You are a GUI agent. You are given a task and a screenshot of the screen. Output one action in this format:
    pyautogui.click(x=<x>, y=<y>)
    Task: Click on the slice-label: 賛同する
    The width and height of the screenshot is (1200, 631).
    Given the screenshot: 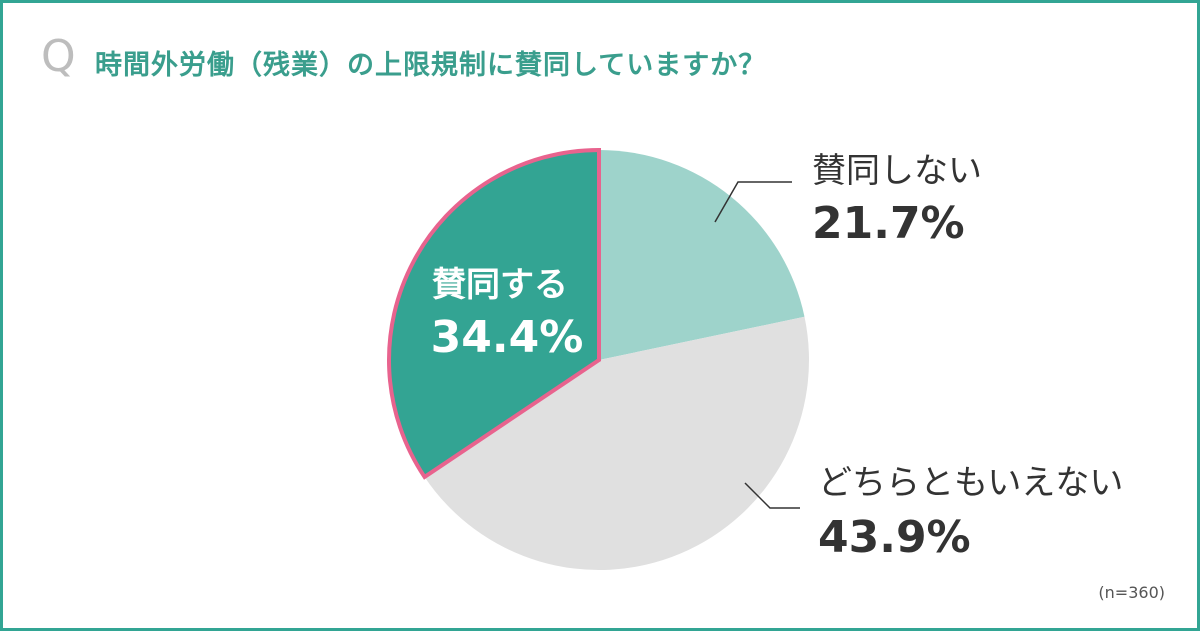 What is the action you would take?
    pyautogui.click(x=500, y=285)
    